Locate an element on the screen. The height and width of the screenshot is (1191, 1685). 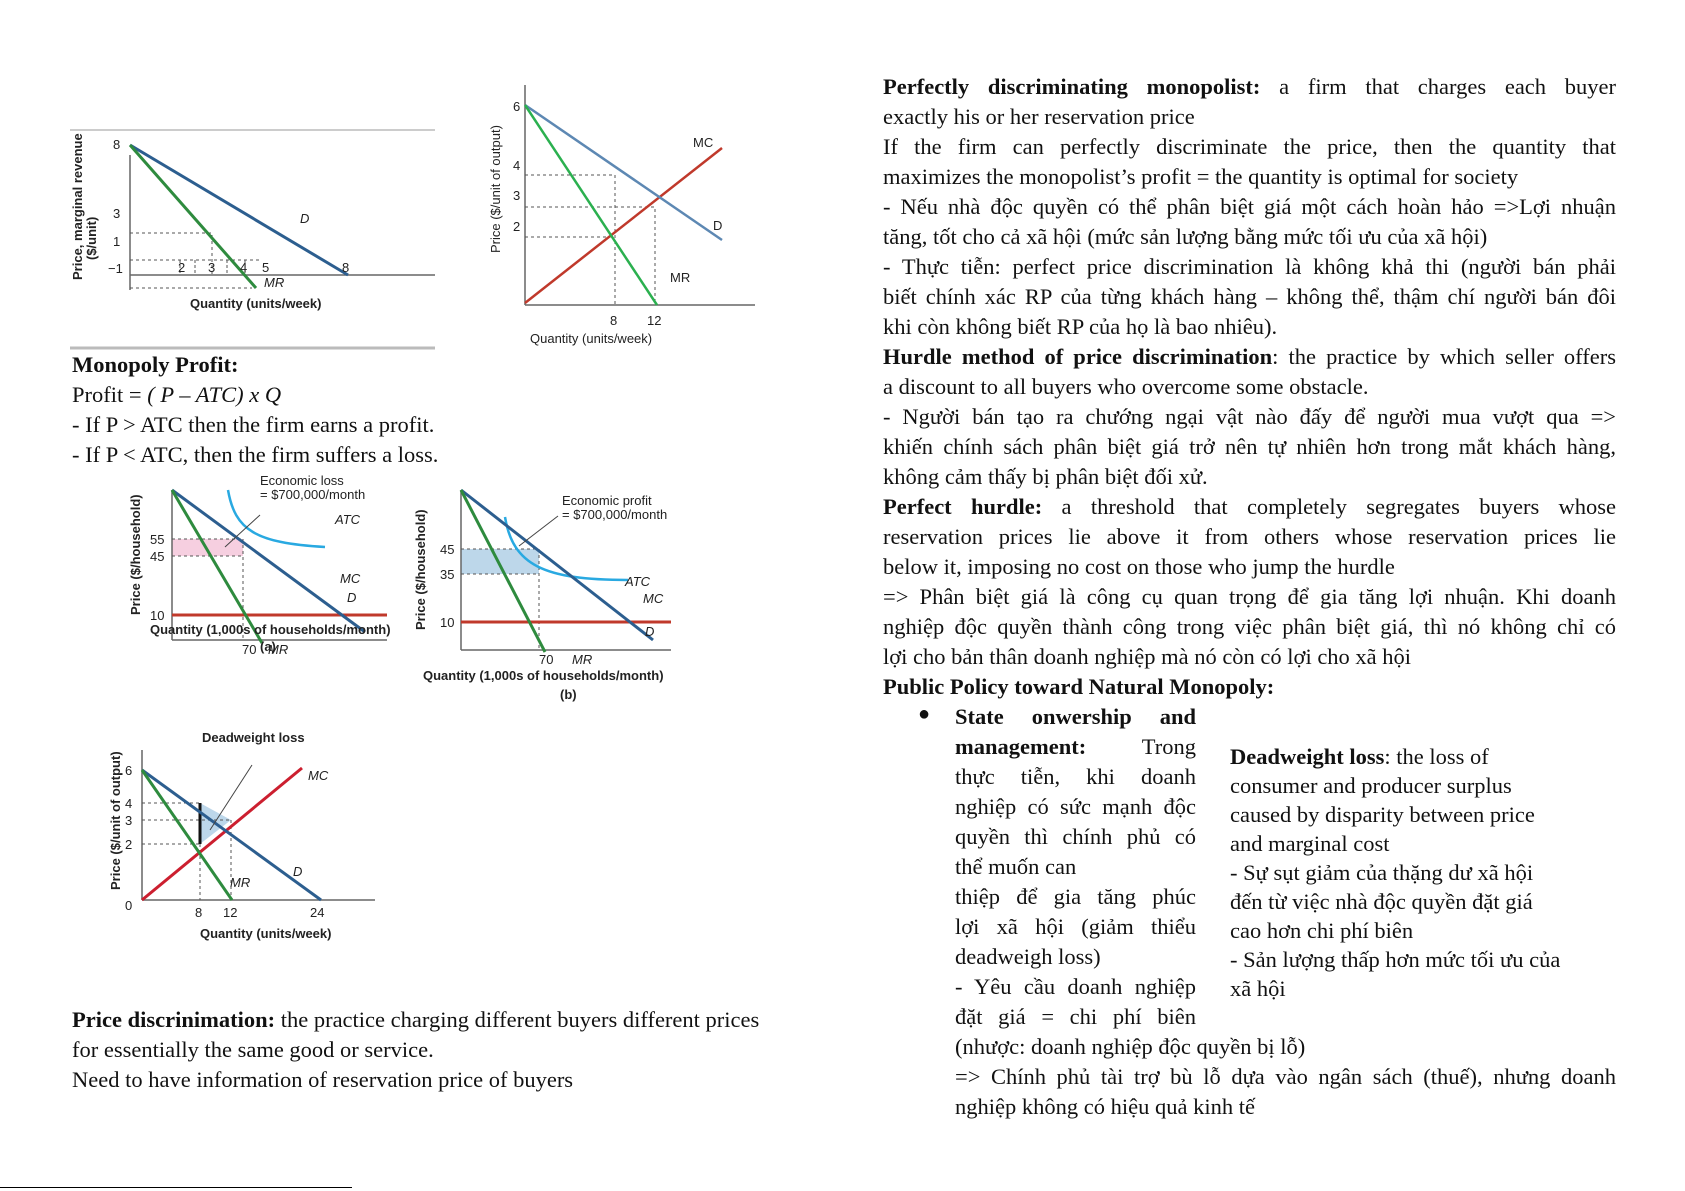
chart-5-xtick-24: 24 is located at coordinates (317, 912).